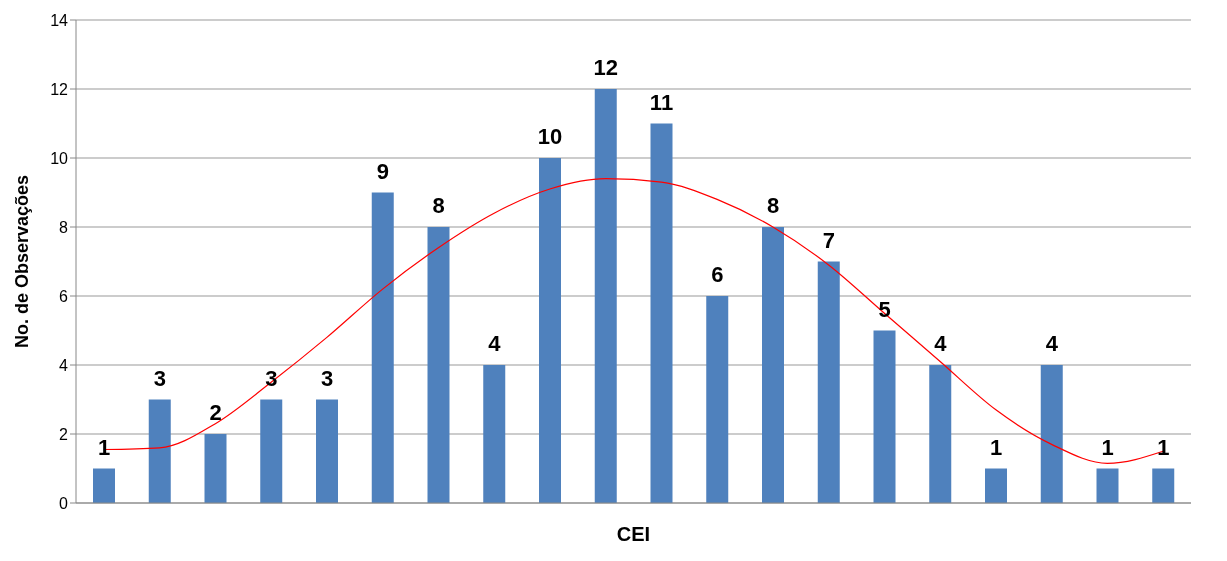 This screenshot has height=561, width=1227. What do you see at coordinates (59, 89) in the screenshot?
I see `y-tick-label: 12` at bounding box center [59, 89].